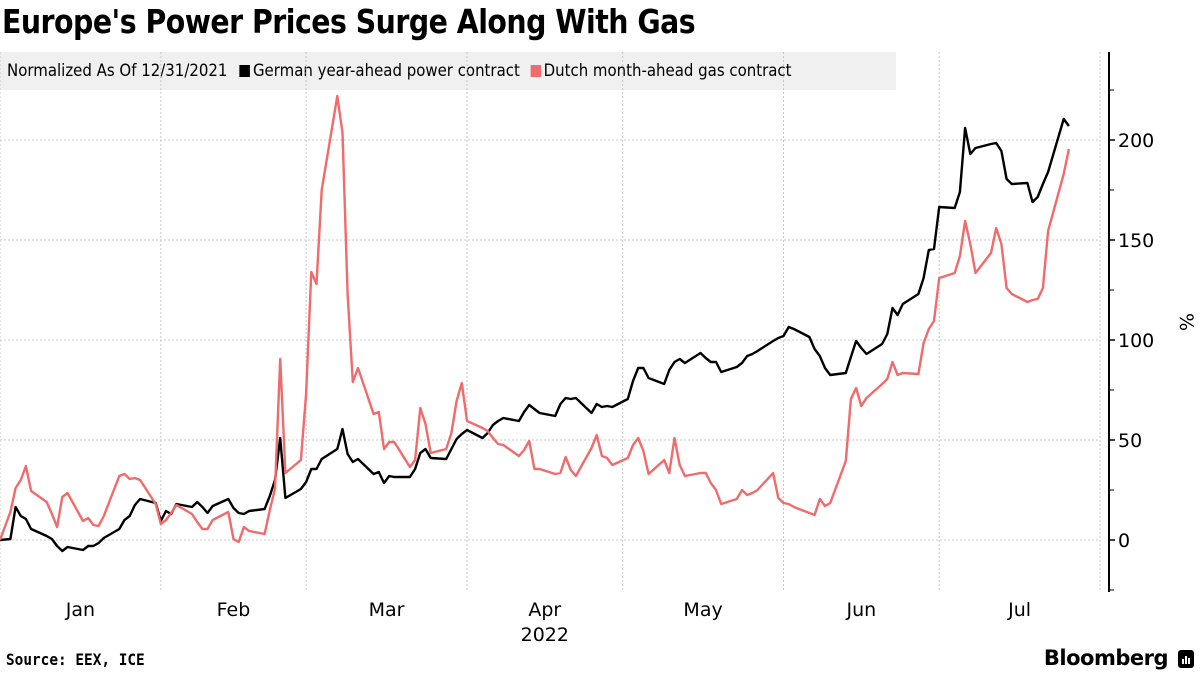  I want to click on legend-label-power: German year-ahead power contract, so click(386, 71).